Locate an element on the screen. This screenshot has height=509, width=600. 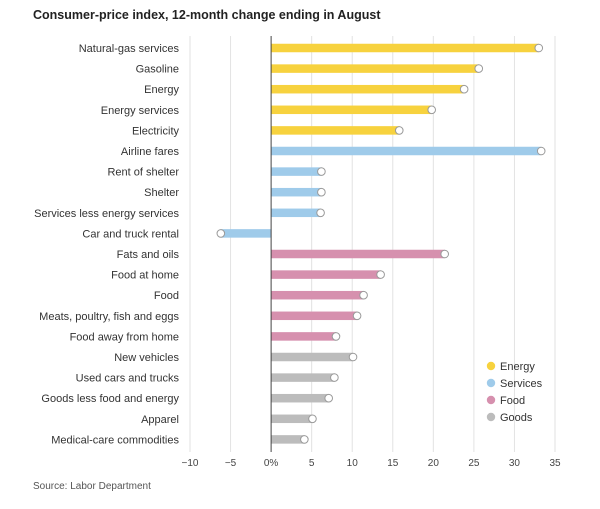
category-label: Food away from home is located at coordinates (124, 337).